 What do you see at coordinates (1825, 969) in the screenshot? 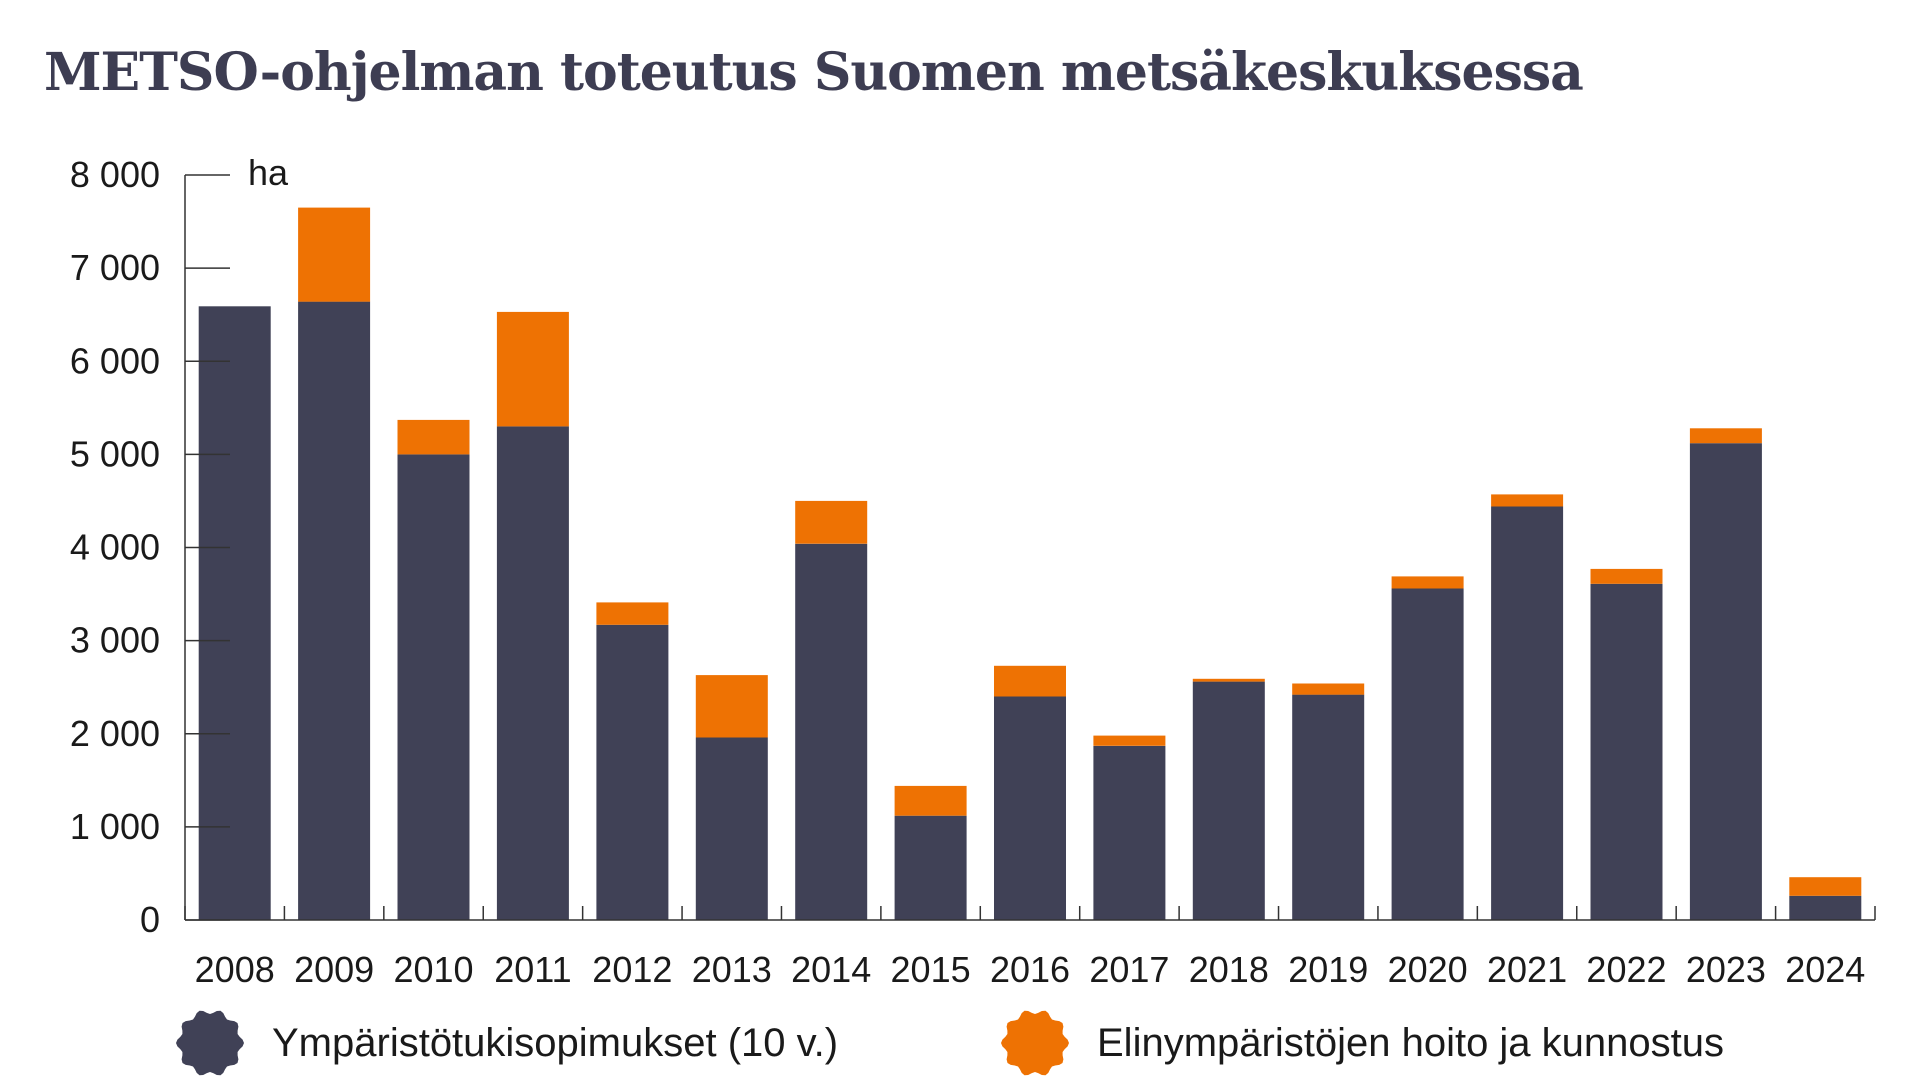
I see `x-tick-label: 2024` at bounding box center [1825, 969].